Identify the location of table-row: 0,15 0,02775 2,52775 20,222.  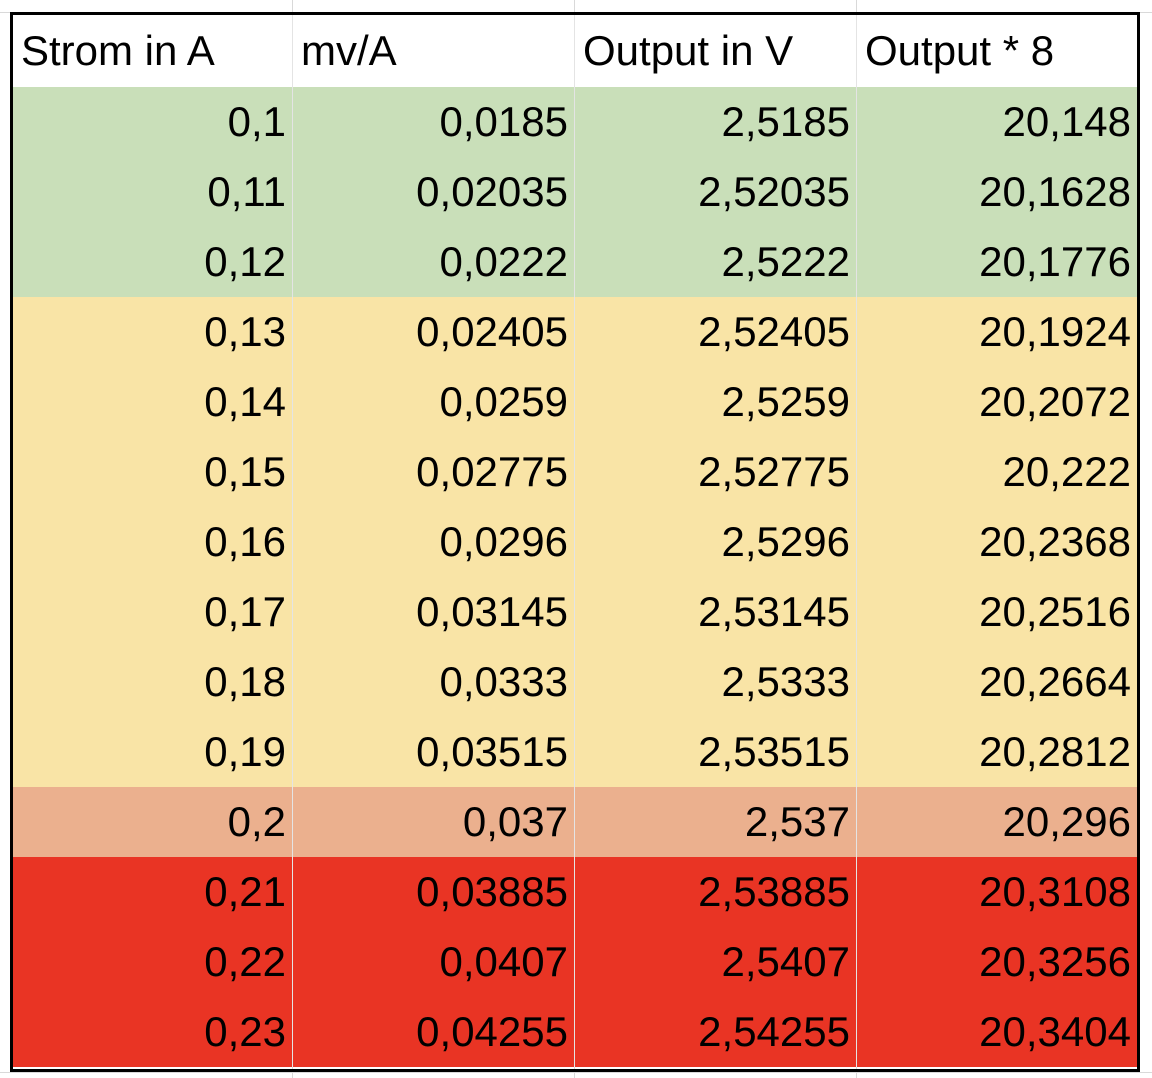
(575, 472).